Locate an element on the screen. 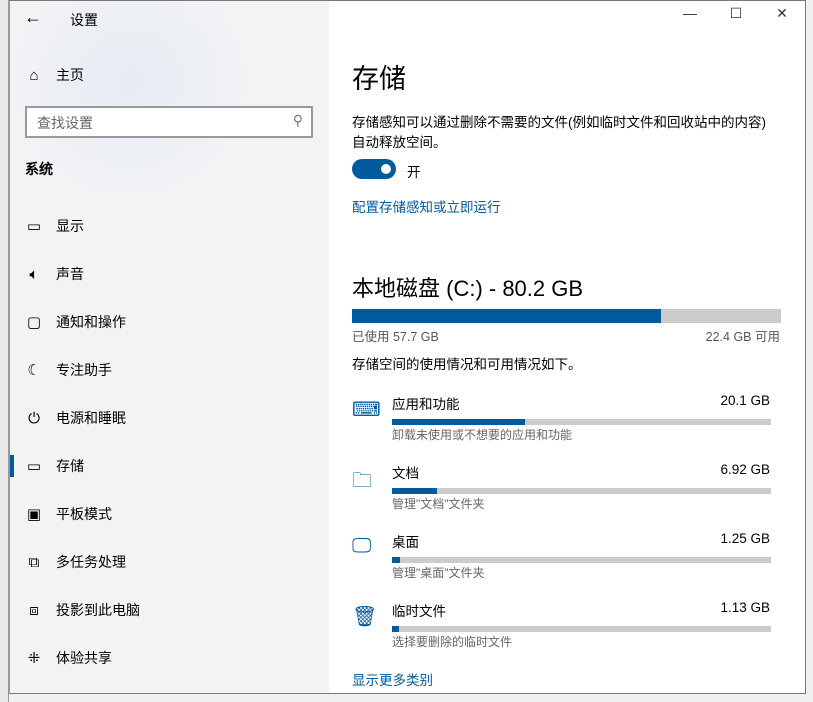 This screenshot has width=813, height=702. sidebar-item-1: 🔈︎ 声音 is located at coordinates (169, 274).